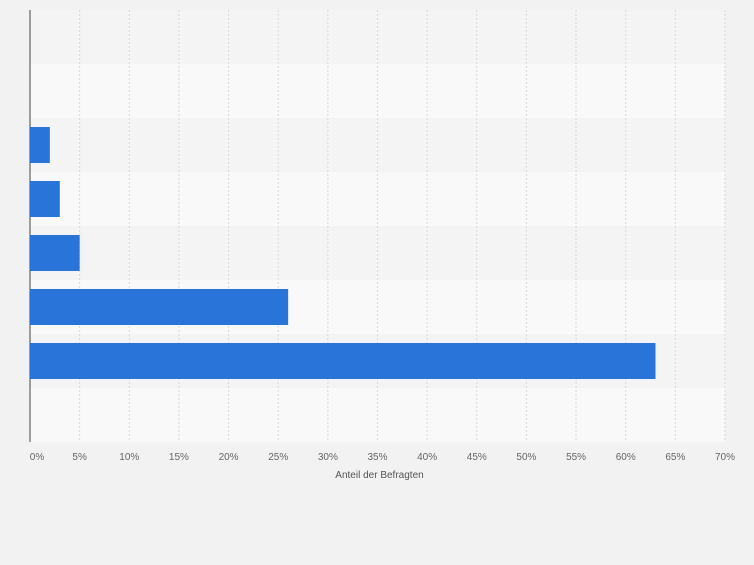 This screenshot has width=754, height=565. What do you see at coordinates (576, 457) in the screenshot?
I see `x-tick-label: 55%` at bounding box center [576, 457].